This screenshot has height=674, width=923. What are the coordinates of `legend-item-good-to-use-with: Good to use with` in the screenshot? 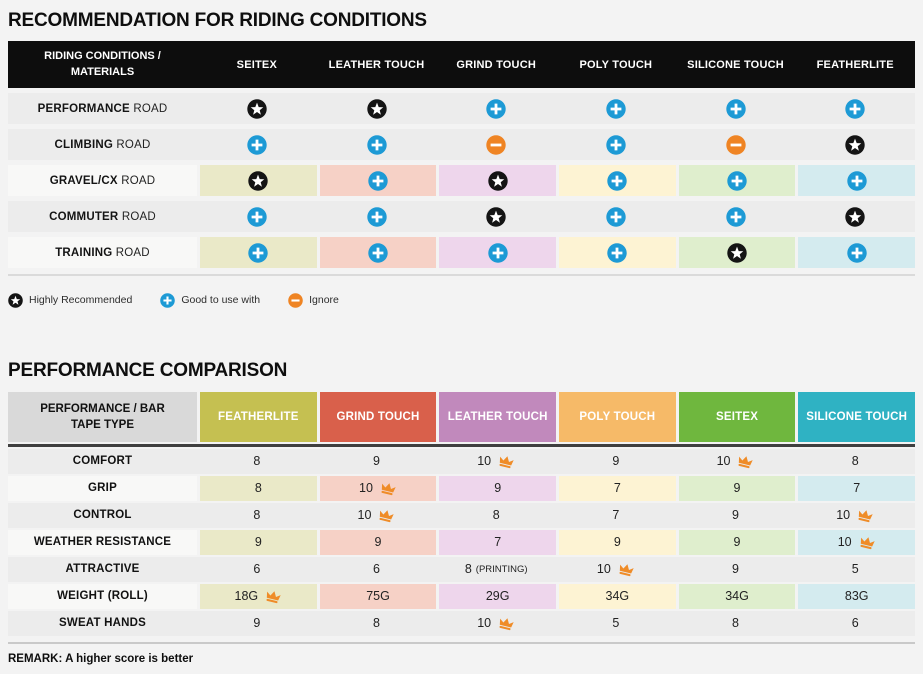 It's located at (210, 300).